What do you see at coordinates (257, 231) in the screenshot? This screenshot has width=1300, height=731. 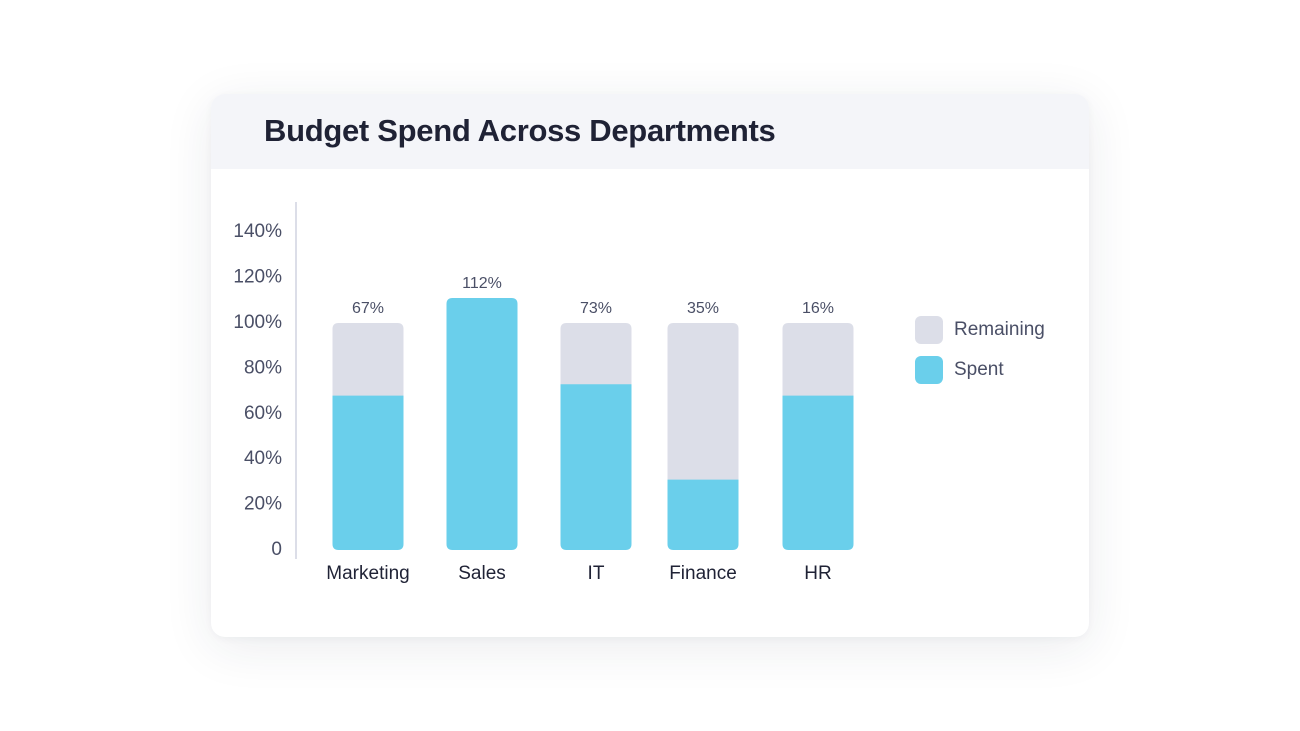 I see `y-tick-label: 140%` at bounding box center [257, 231].